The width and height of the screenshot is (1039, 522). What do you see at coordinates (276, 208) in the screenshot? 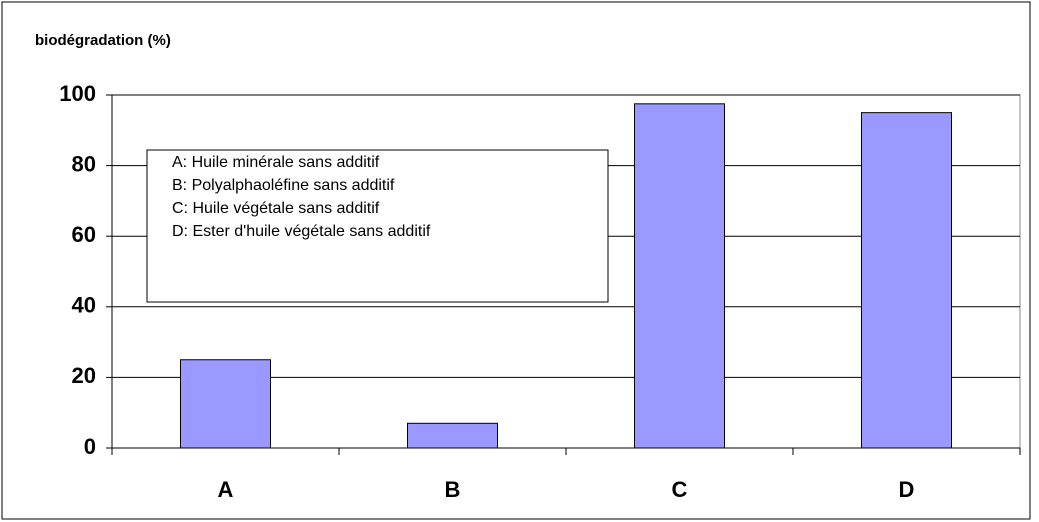
I see `annotation-line: C: Huile végétale sans additif` at bounding box center [276, 208].